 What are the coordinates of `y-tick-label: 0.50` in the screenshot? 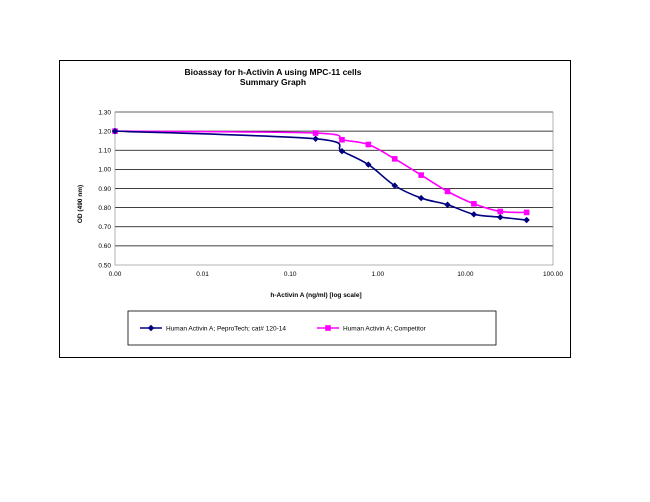 It's located at (104, 265).